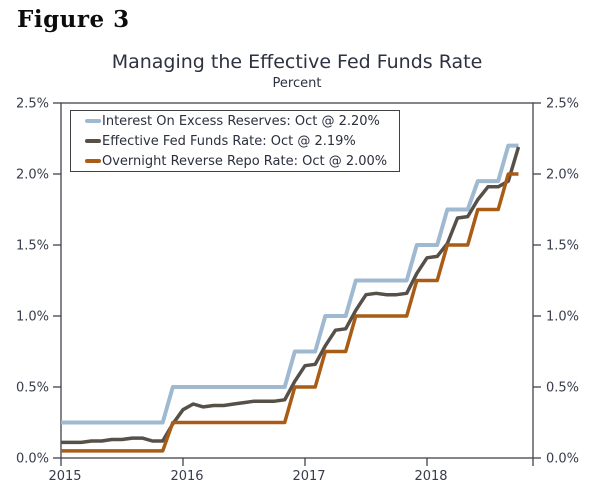 This screenshot has height=486, width=600. Describe the element at coordinates (93, 161) in the screenshot. I see `rrp-line-swatch-icon` at that location.